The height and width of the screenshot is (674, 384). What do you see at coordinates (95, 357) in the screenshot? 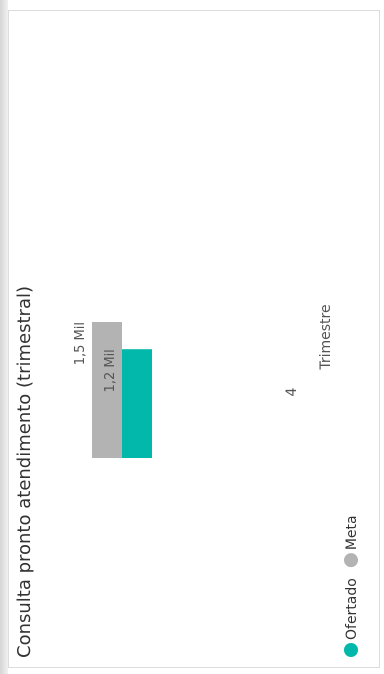
I see `data-label-group: 1,2 Mil 1,5 Mil` at bounding box center [95, 357].